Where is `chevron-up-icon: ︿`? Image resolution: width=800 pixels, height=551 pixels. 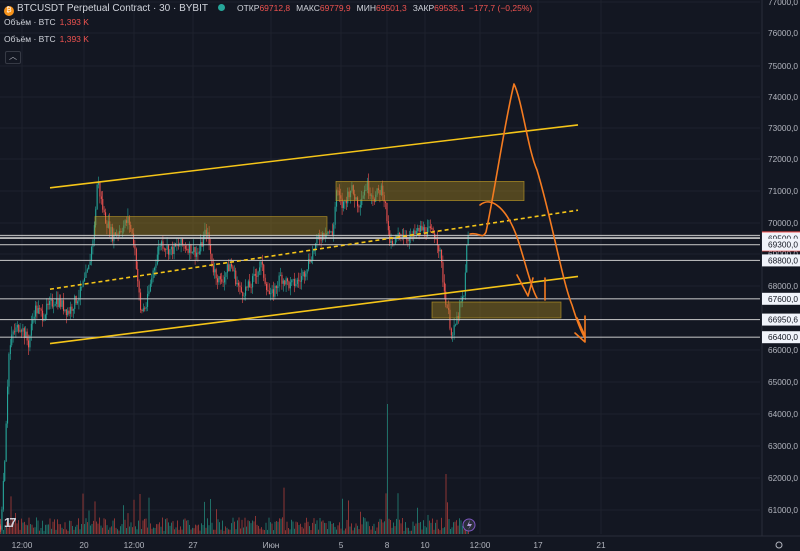
chevron-up-icon: ︿ is located at coordinates (13, 57).